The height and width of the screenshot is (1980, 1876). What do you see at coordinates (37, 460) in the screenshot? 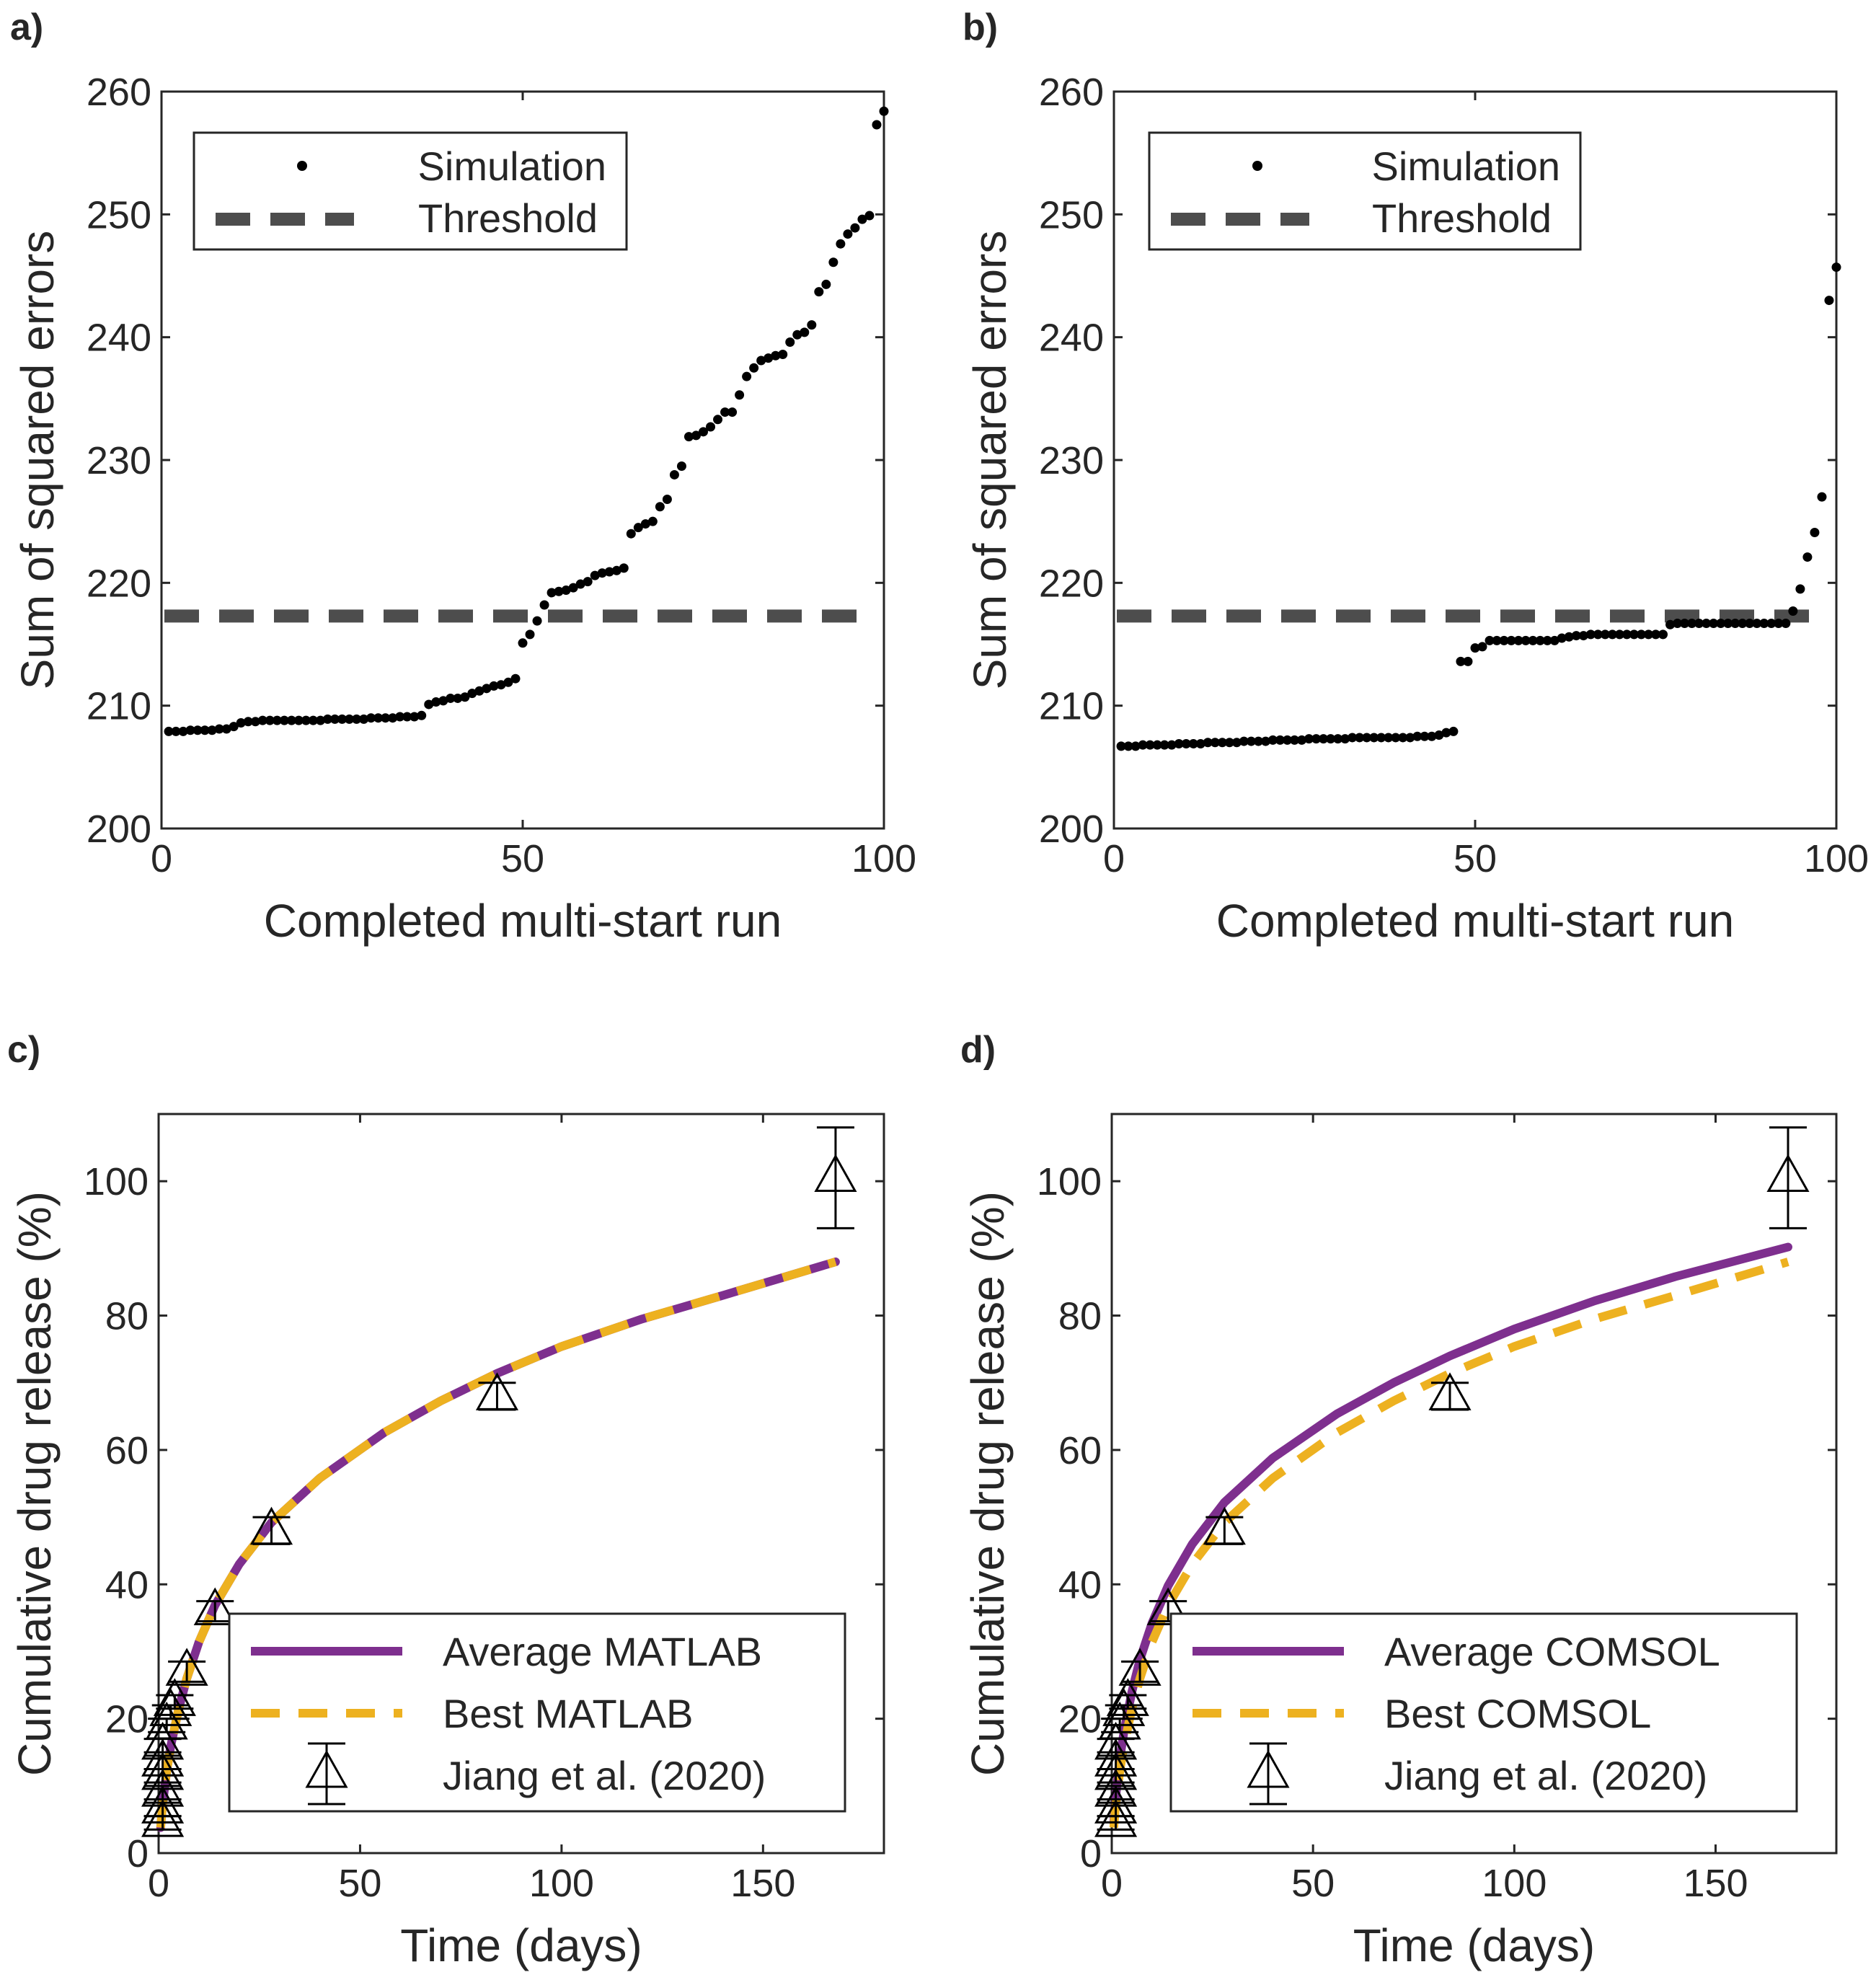
I see `y-axis-label: Sum of squared errors` at bounding box center [37, 460].